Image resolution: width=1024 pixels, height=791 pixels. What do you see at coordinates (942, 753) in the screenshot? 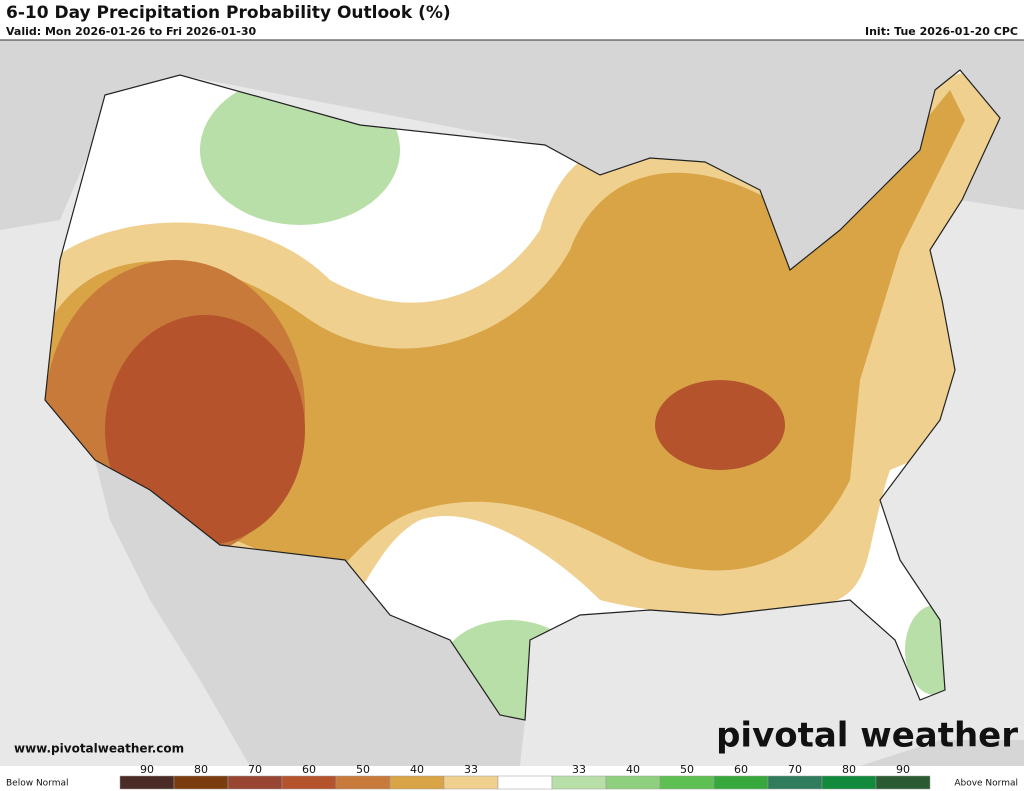
I see `caribbean` at bounding box center [942, 753].